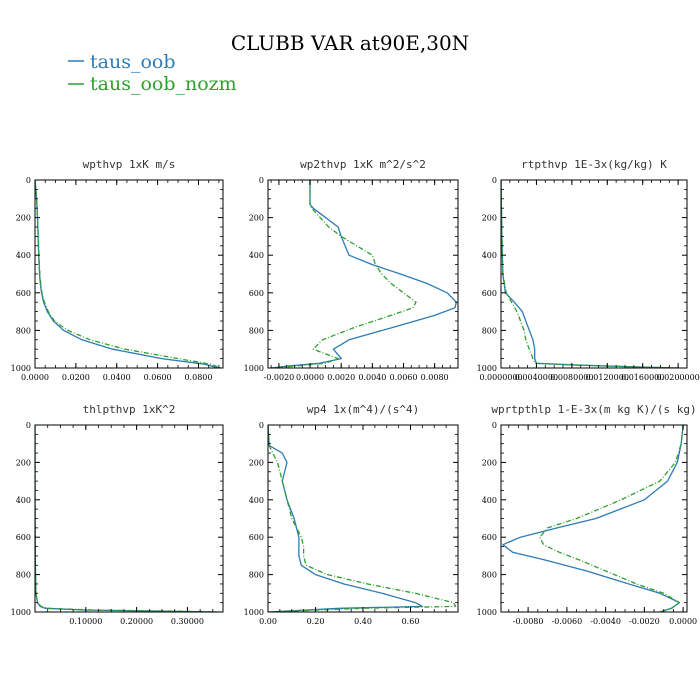 Image resolution: width=700 pixels, height=700 pixels. What do you see at coordinates (133, 62) in the screenshot?
I see `legend-label-taus-oob: taus_oob` at bounding box center [133, 62].